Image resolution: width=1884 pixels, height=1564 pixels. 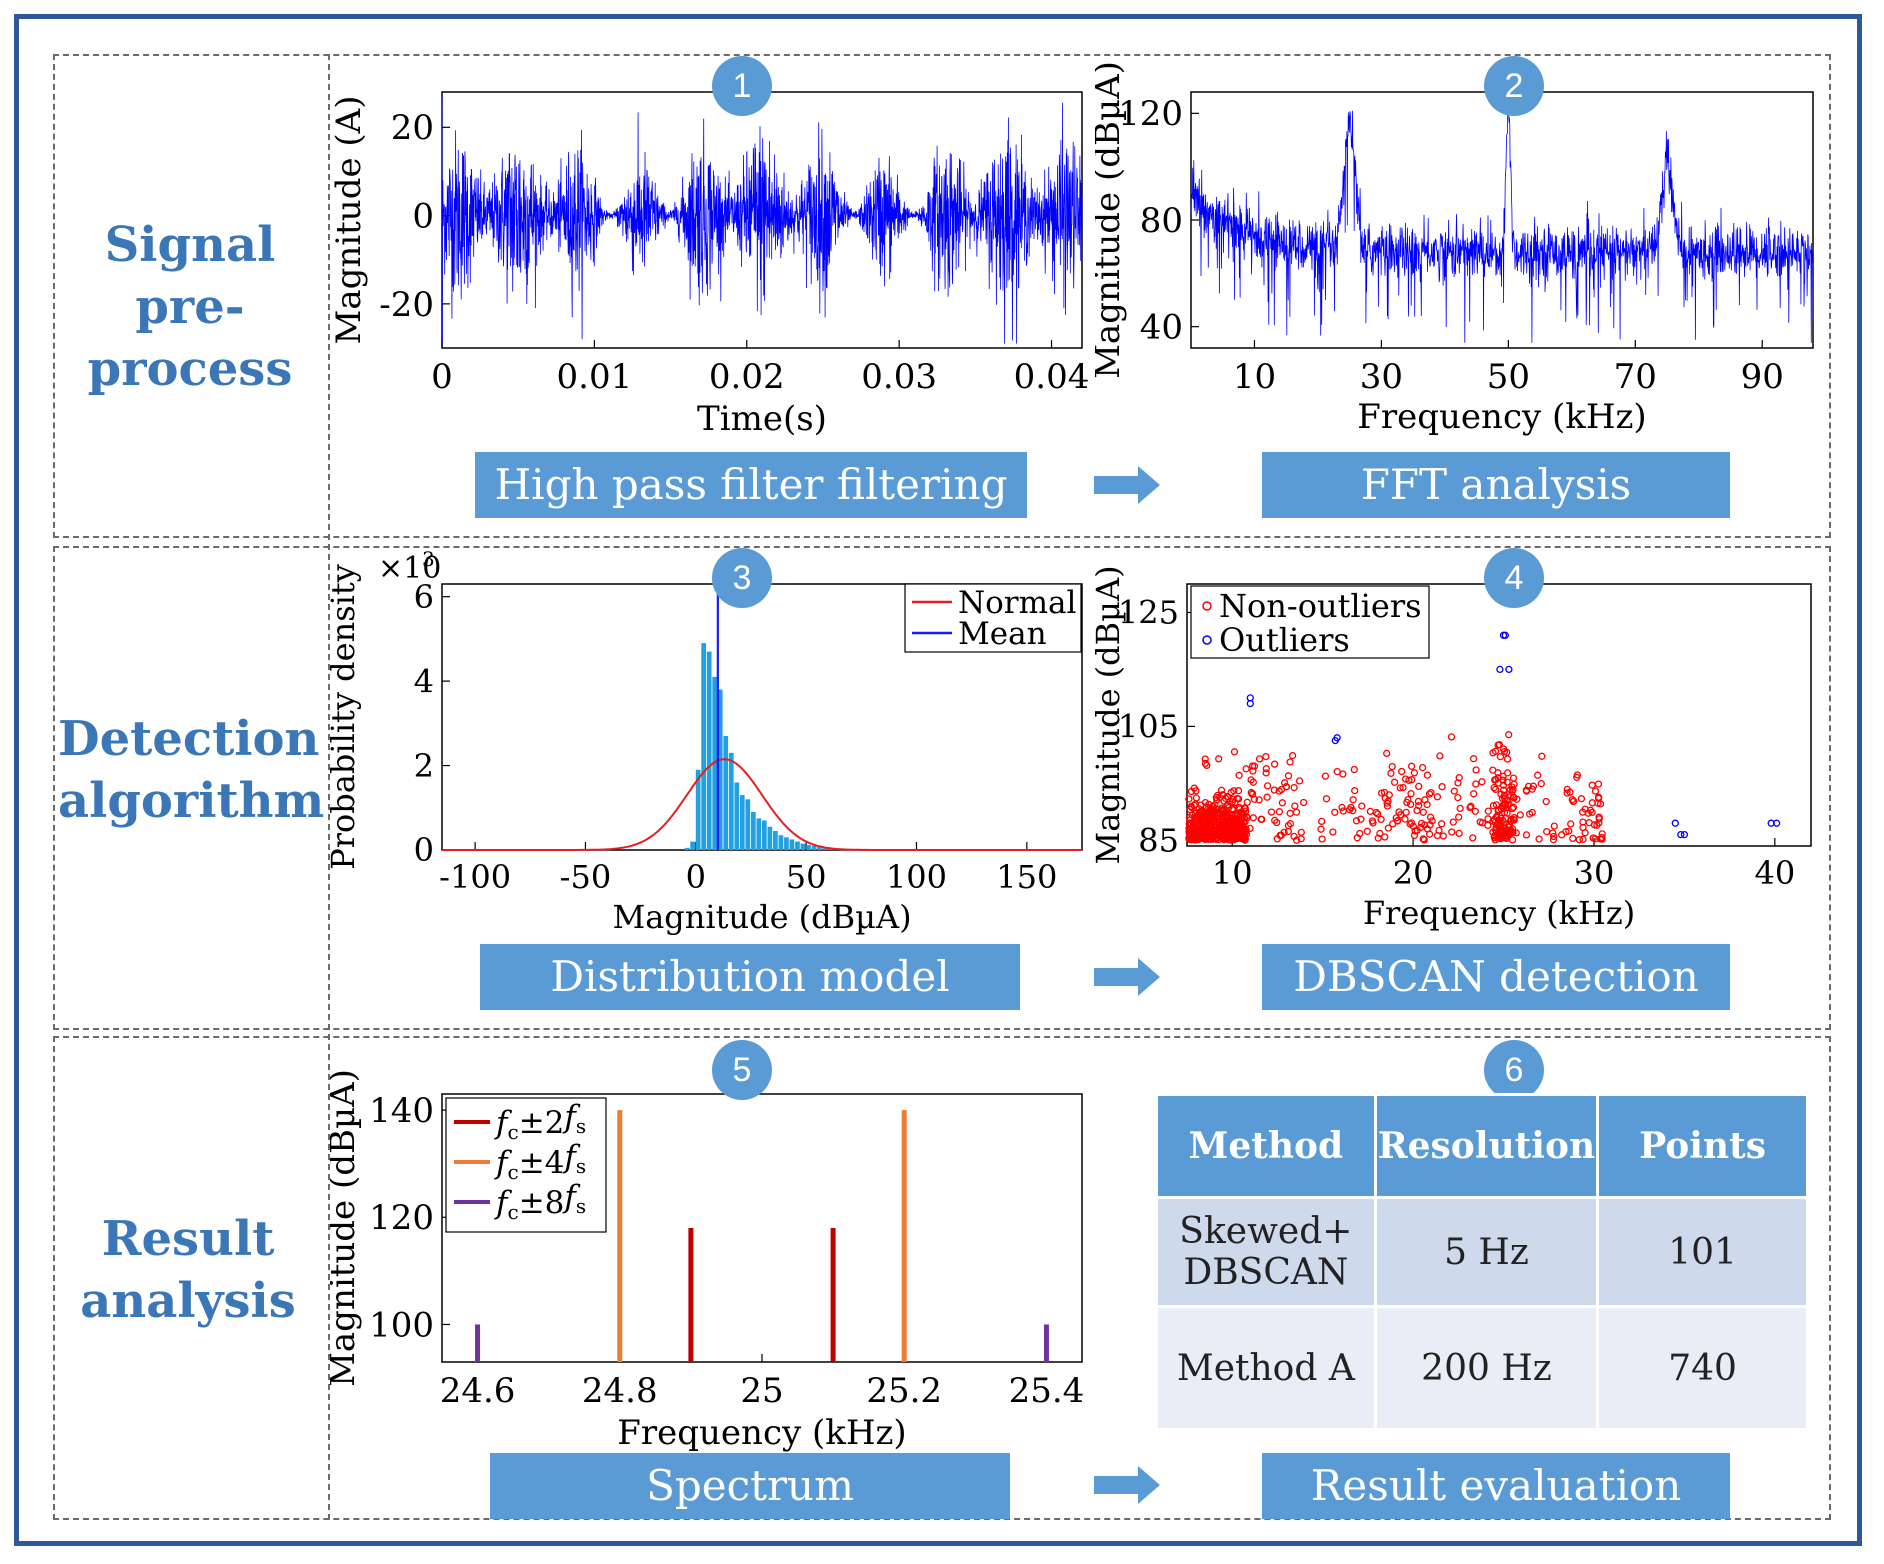 I want to click on x-tick-label: 0, so click(x=696, y=877).